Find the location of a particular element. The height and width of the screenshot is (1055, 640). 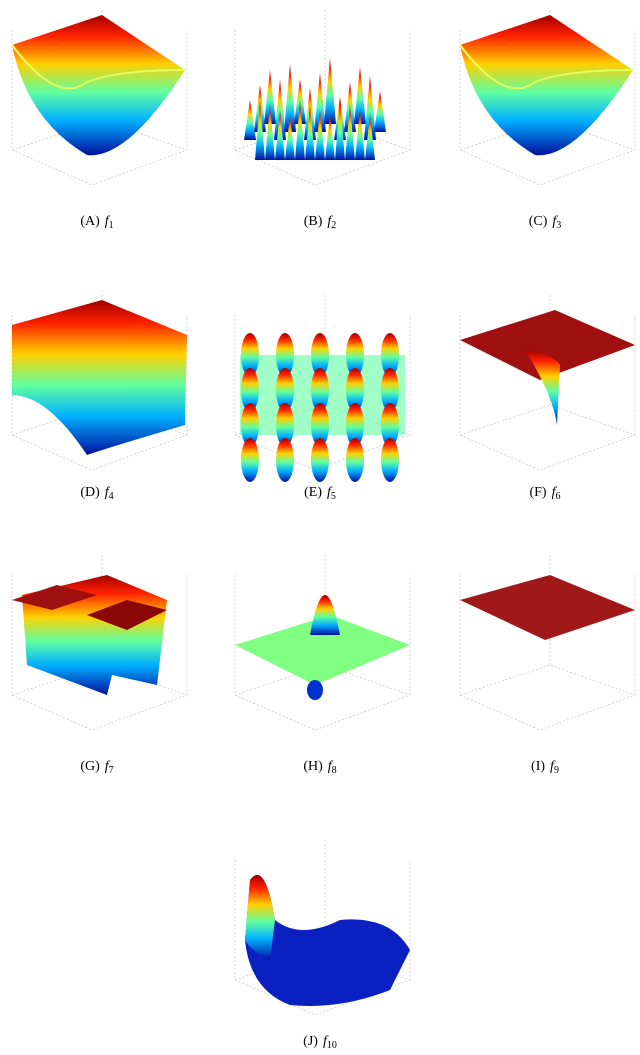

caption-label: (A) is located at coordinates (90, 221).